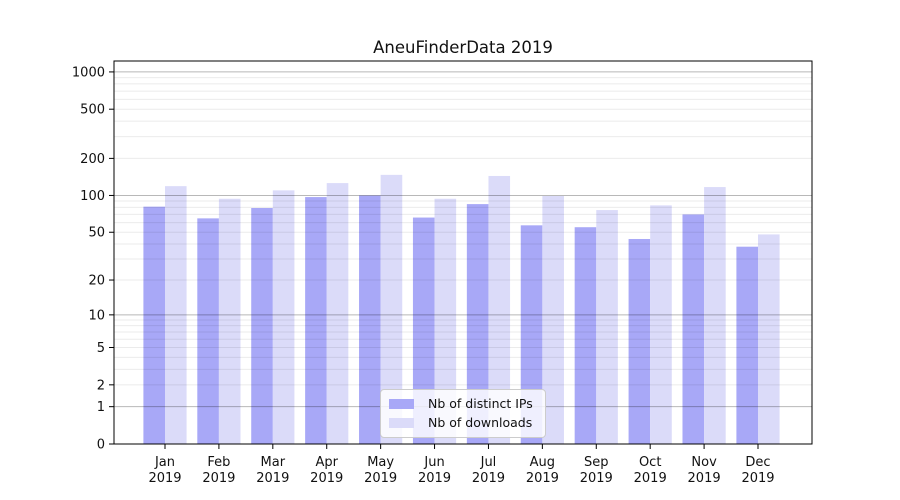 The width and height of the screenshot is (900, 500). Describe the element at coordinates (101, 445) in the screenshot. I see `y-tick-label: 0` at that location.